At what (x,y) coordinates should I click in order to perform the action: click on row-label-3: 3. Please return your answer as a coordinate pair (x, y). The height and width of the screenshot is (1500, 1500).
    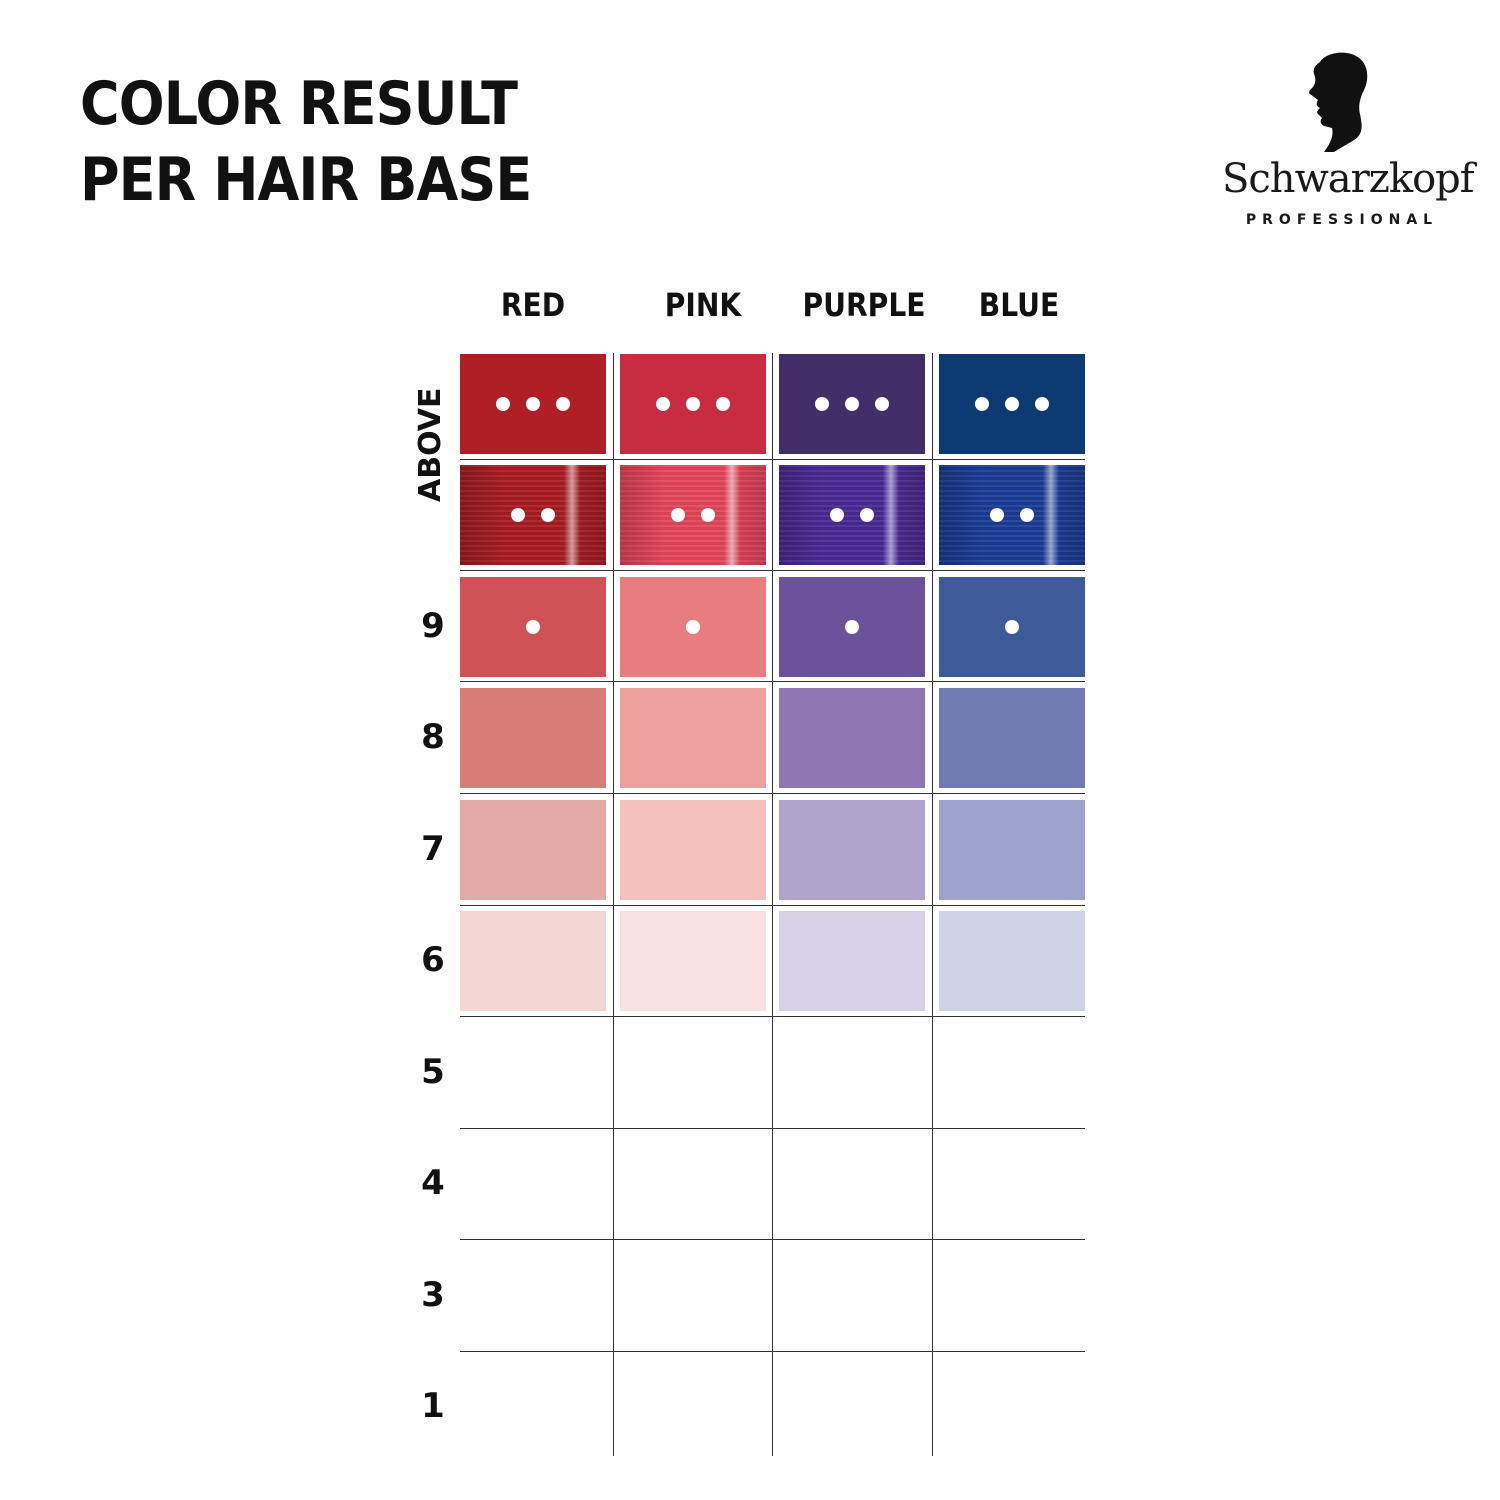
    Looking at the image, I should click on (433, 1295).